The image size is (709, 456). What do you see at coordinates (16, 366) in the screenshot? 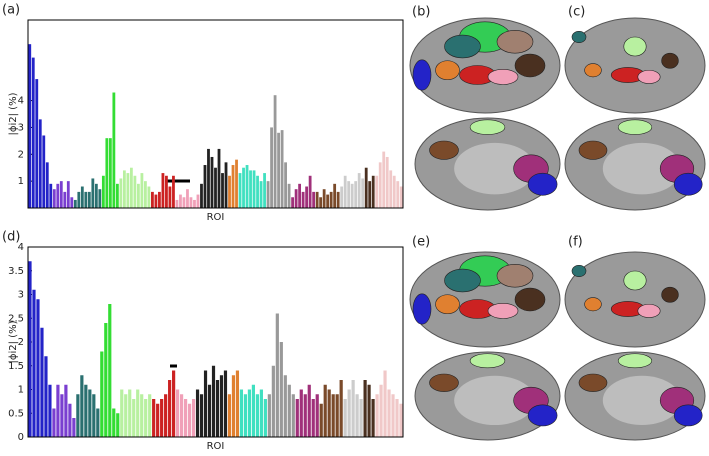
I see `y-tick-label: 1.5` at bounding box center [16, 366].